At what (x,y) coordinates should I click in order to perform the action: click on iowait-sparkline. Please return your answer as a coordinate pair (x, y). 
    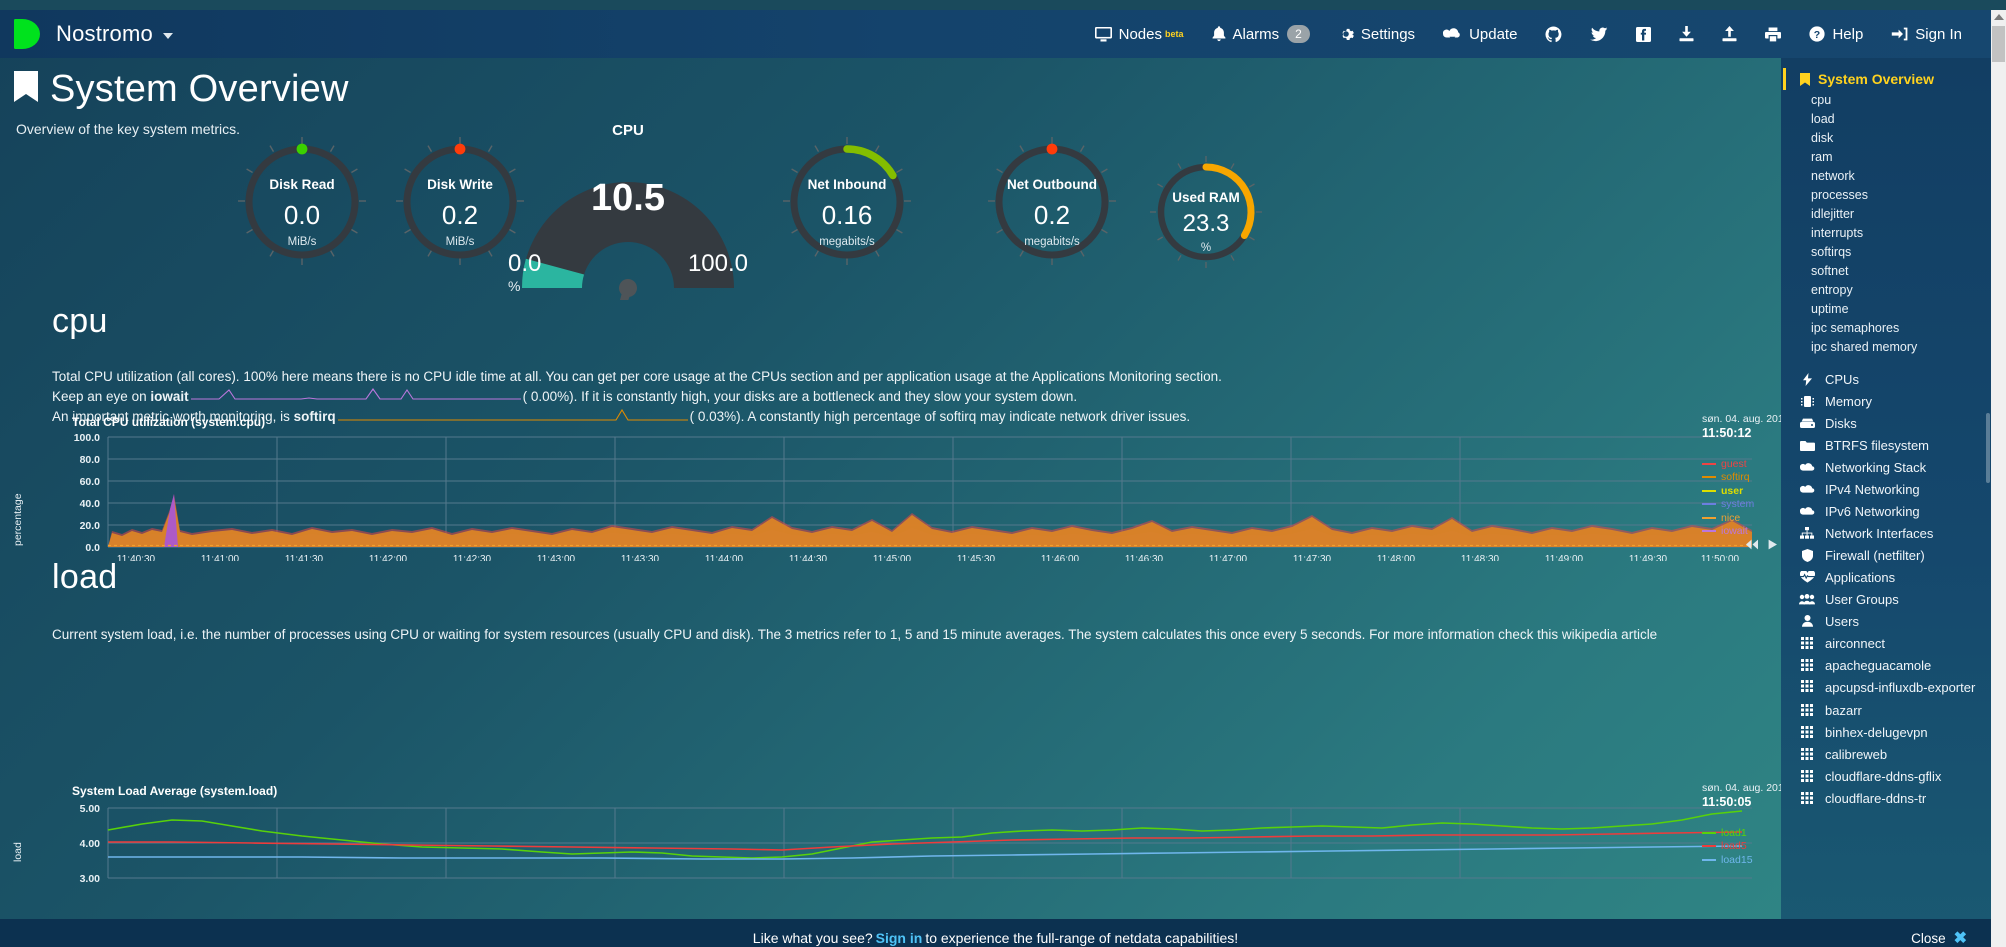
    Looking at the image, I should click on (355, 397).